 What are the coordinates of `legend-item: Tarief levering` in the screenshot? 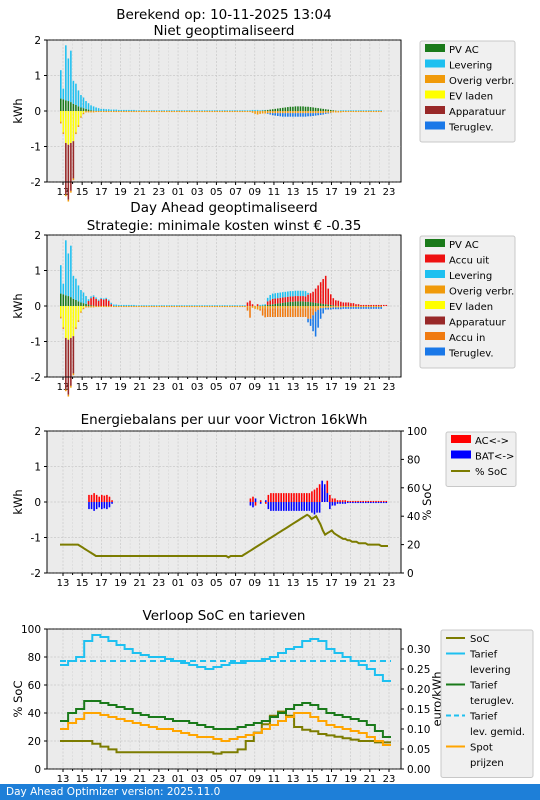 It's located at (478, 663).